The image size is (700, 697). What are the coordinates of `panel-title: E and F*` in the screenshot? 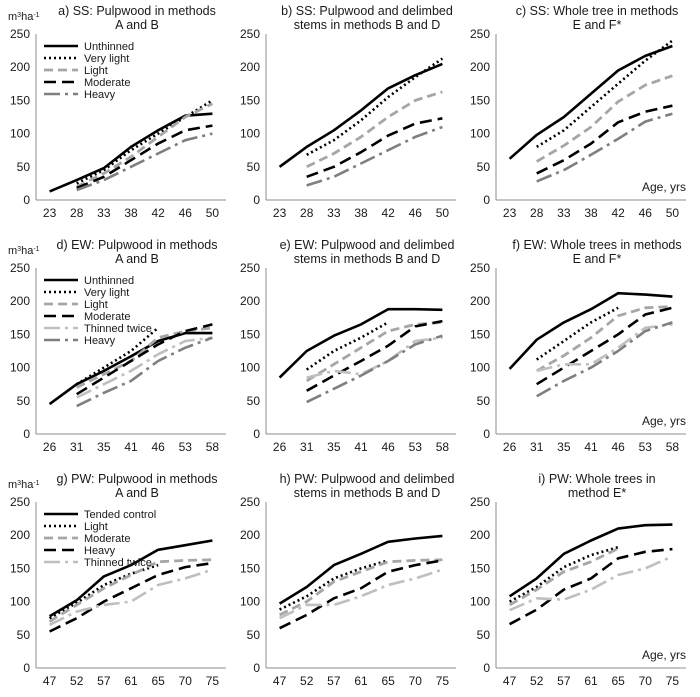 It's located at (597, 25).